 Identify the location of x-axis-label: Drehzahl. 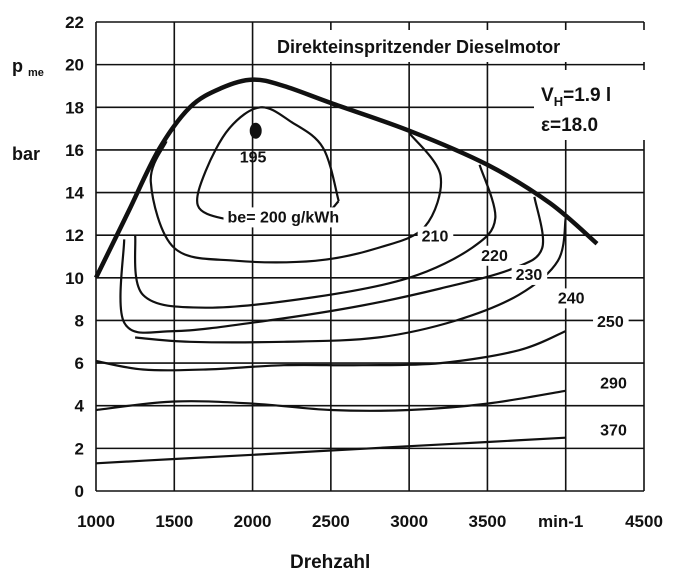
(330, 562).